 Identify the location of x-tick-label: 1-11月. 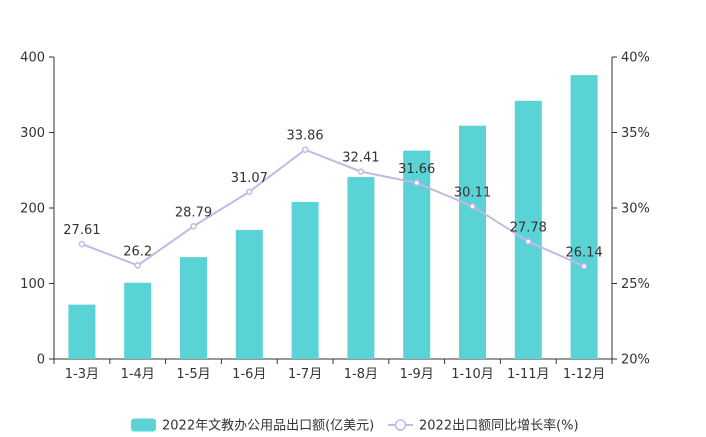
(528, 374).